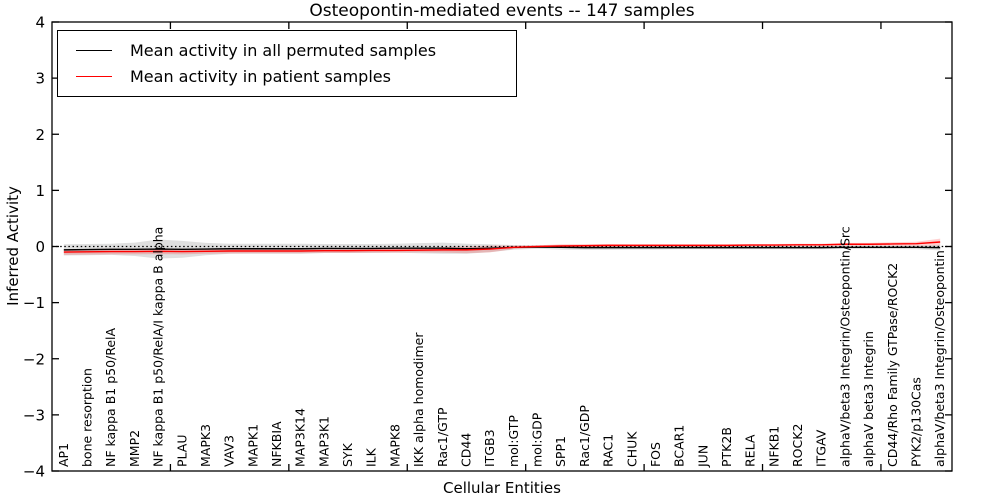 Image resolution: width=1000 pixels, height=500 pixels. Describe the element at coordinates (868, 399) in the screenshot. I see `x-category-label: alphaV beta3 Integrin` at that location.